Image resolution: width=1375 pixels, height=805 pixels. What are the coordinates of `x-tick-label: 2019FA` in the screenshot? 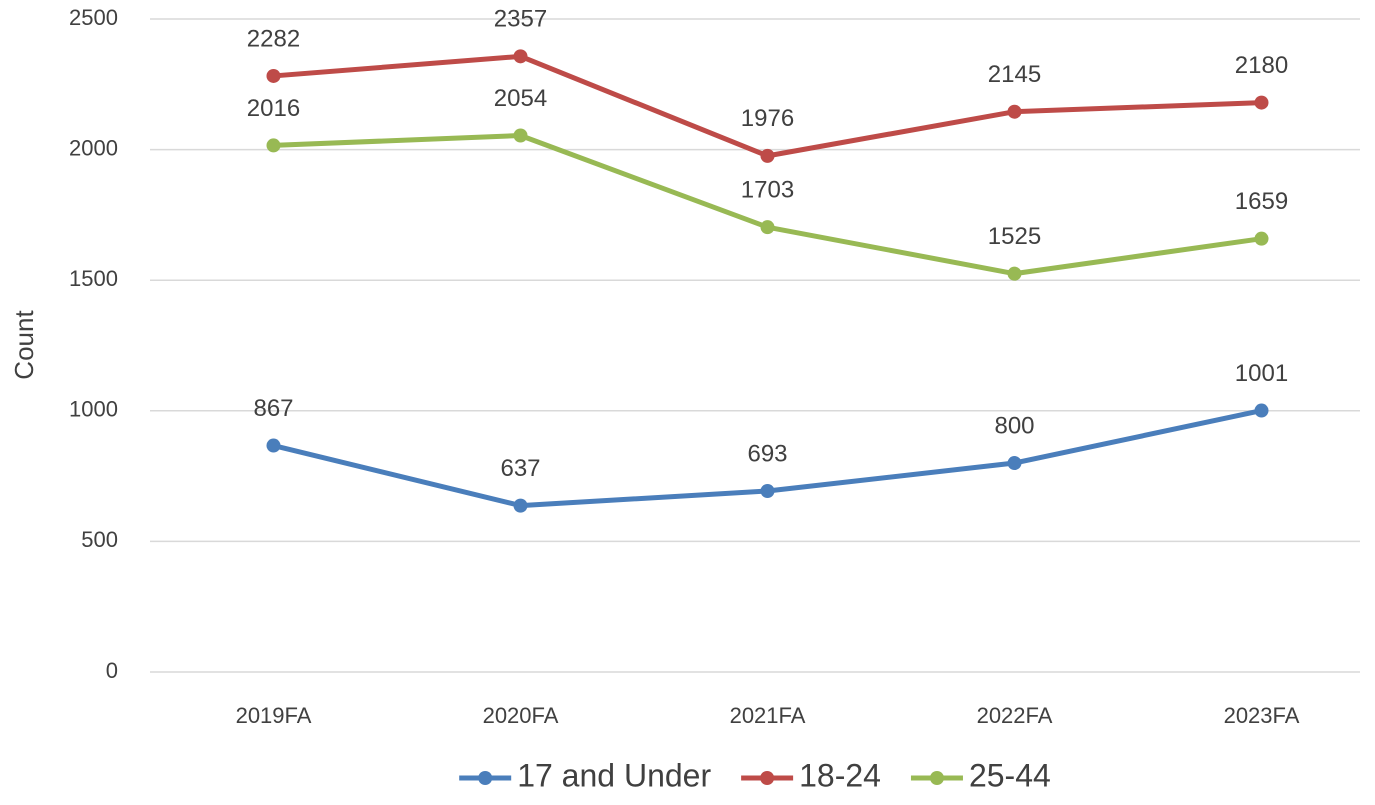 It's located at (274, 715).